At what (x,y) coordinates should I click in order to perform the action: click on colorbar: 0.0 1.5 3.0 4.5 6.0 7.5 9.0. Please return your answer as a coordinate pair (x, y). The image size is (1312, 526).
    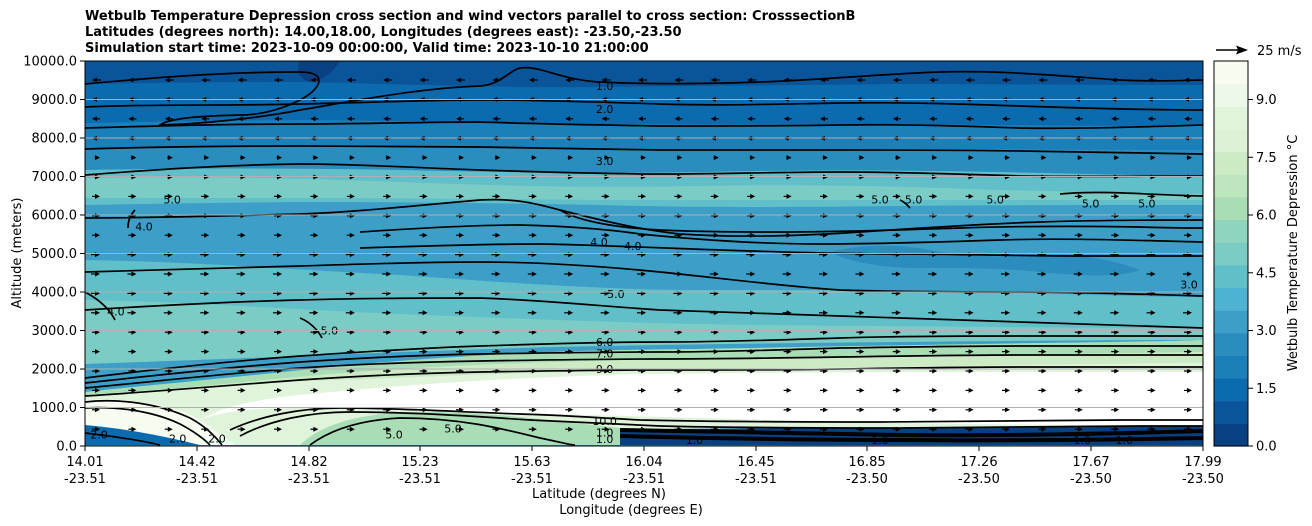
    Looking at the image, I should click on (1245, 258).